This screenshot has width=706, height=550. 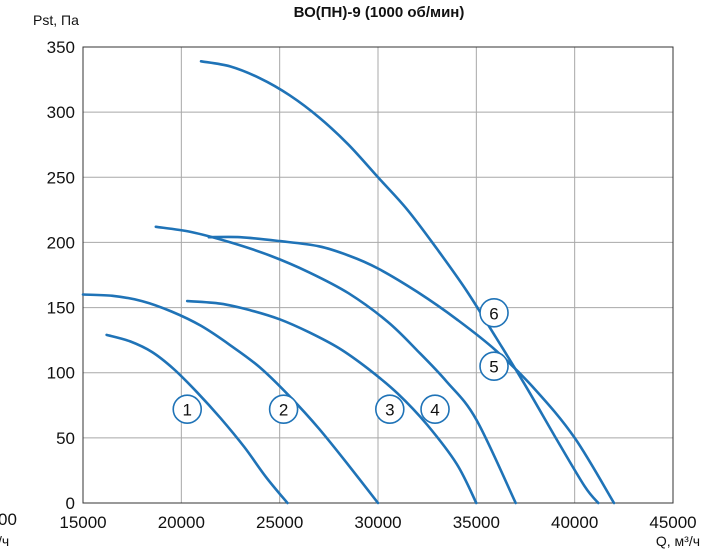 I want to click on y-tick-label: 350, so click(x=61, y=47).